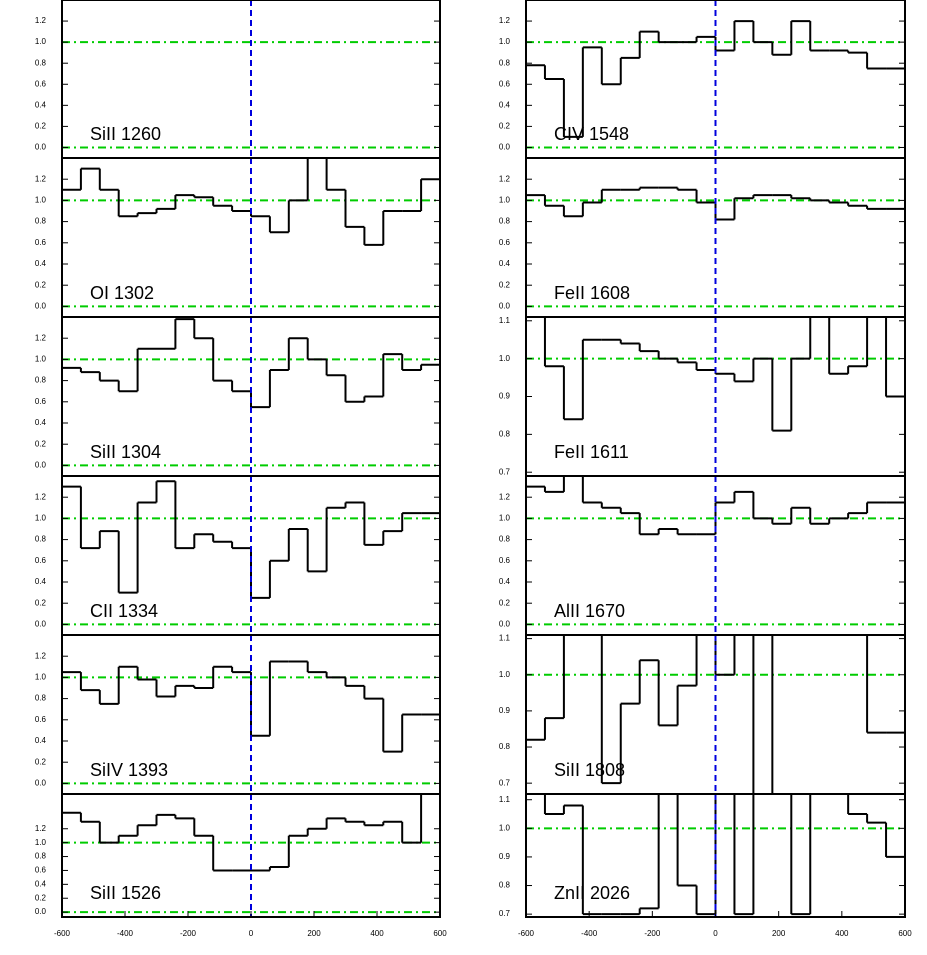 The width and height of the screenshot is (927, 955). What do you see at coordinates (125, 893) in the screenshot?
I see `panel-label: SiII 1526` at bounding box center [125, 893].